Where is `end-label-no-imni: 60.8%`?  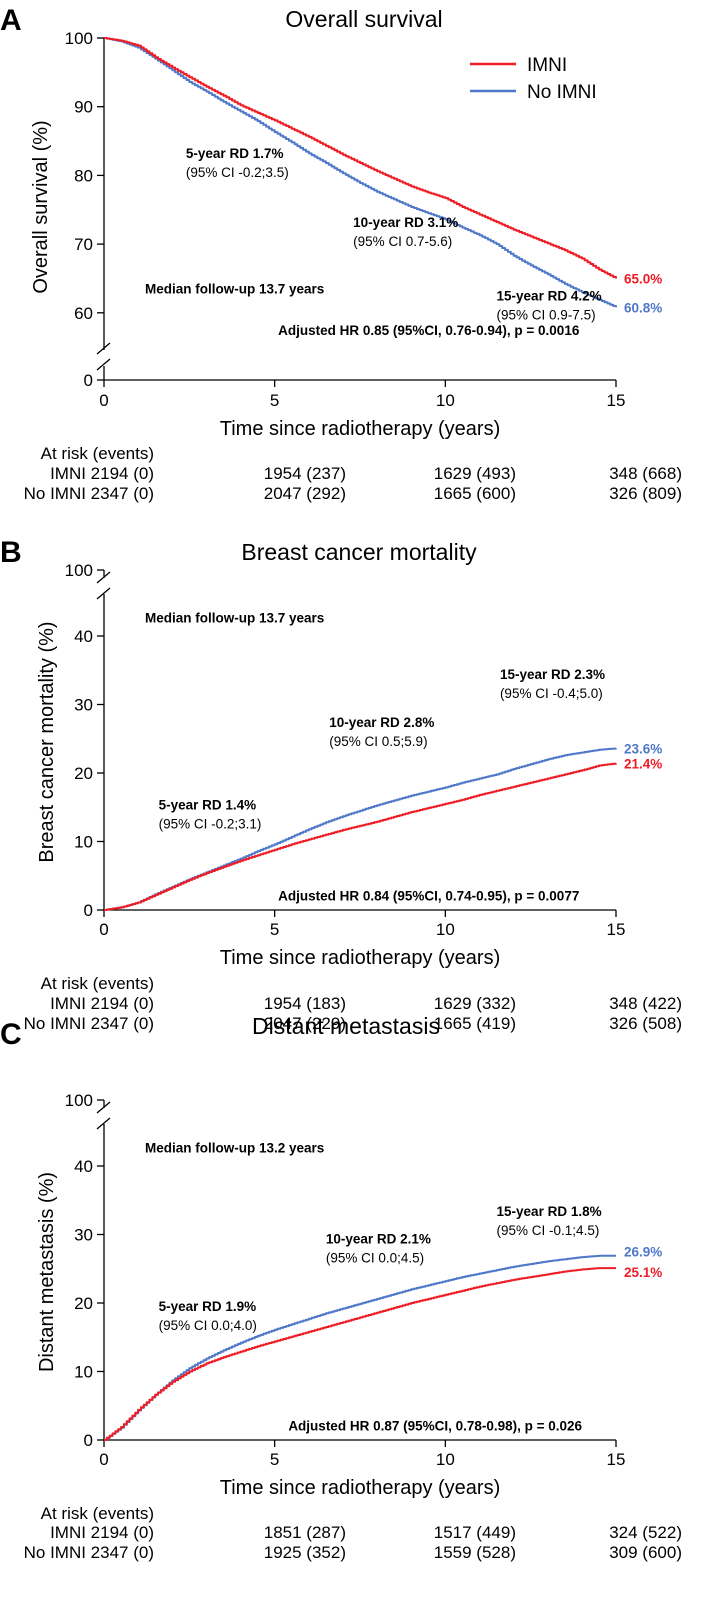
end-label-no-imni: 60.8% is located at coordinates (643, 307).